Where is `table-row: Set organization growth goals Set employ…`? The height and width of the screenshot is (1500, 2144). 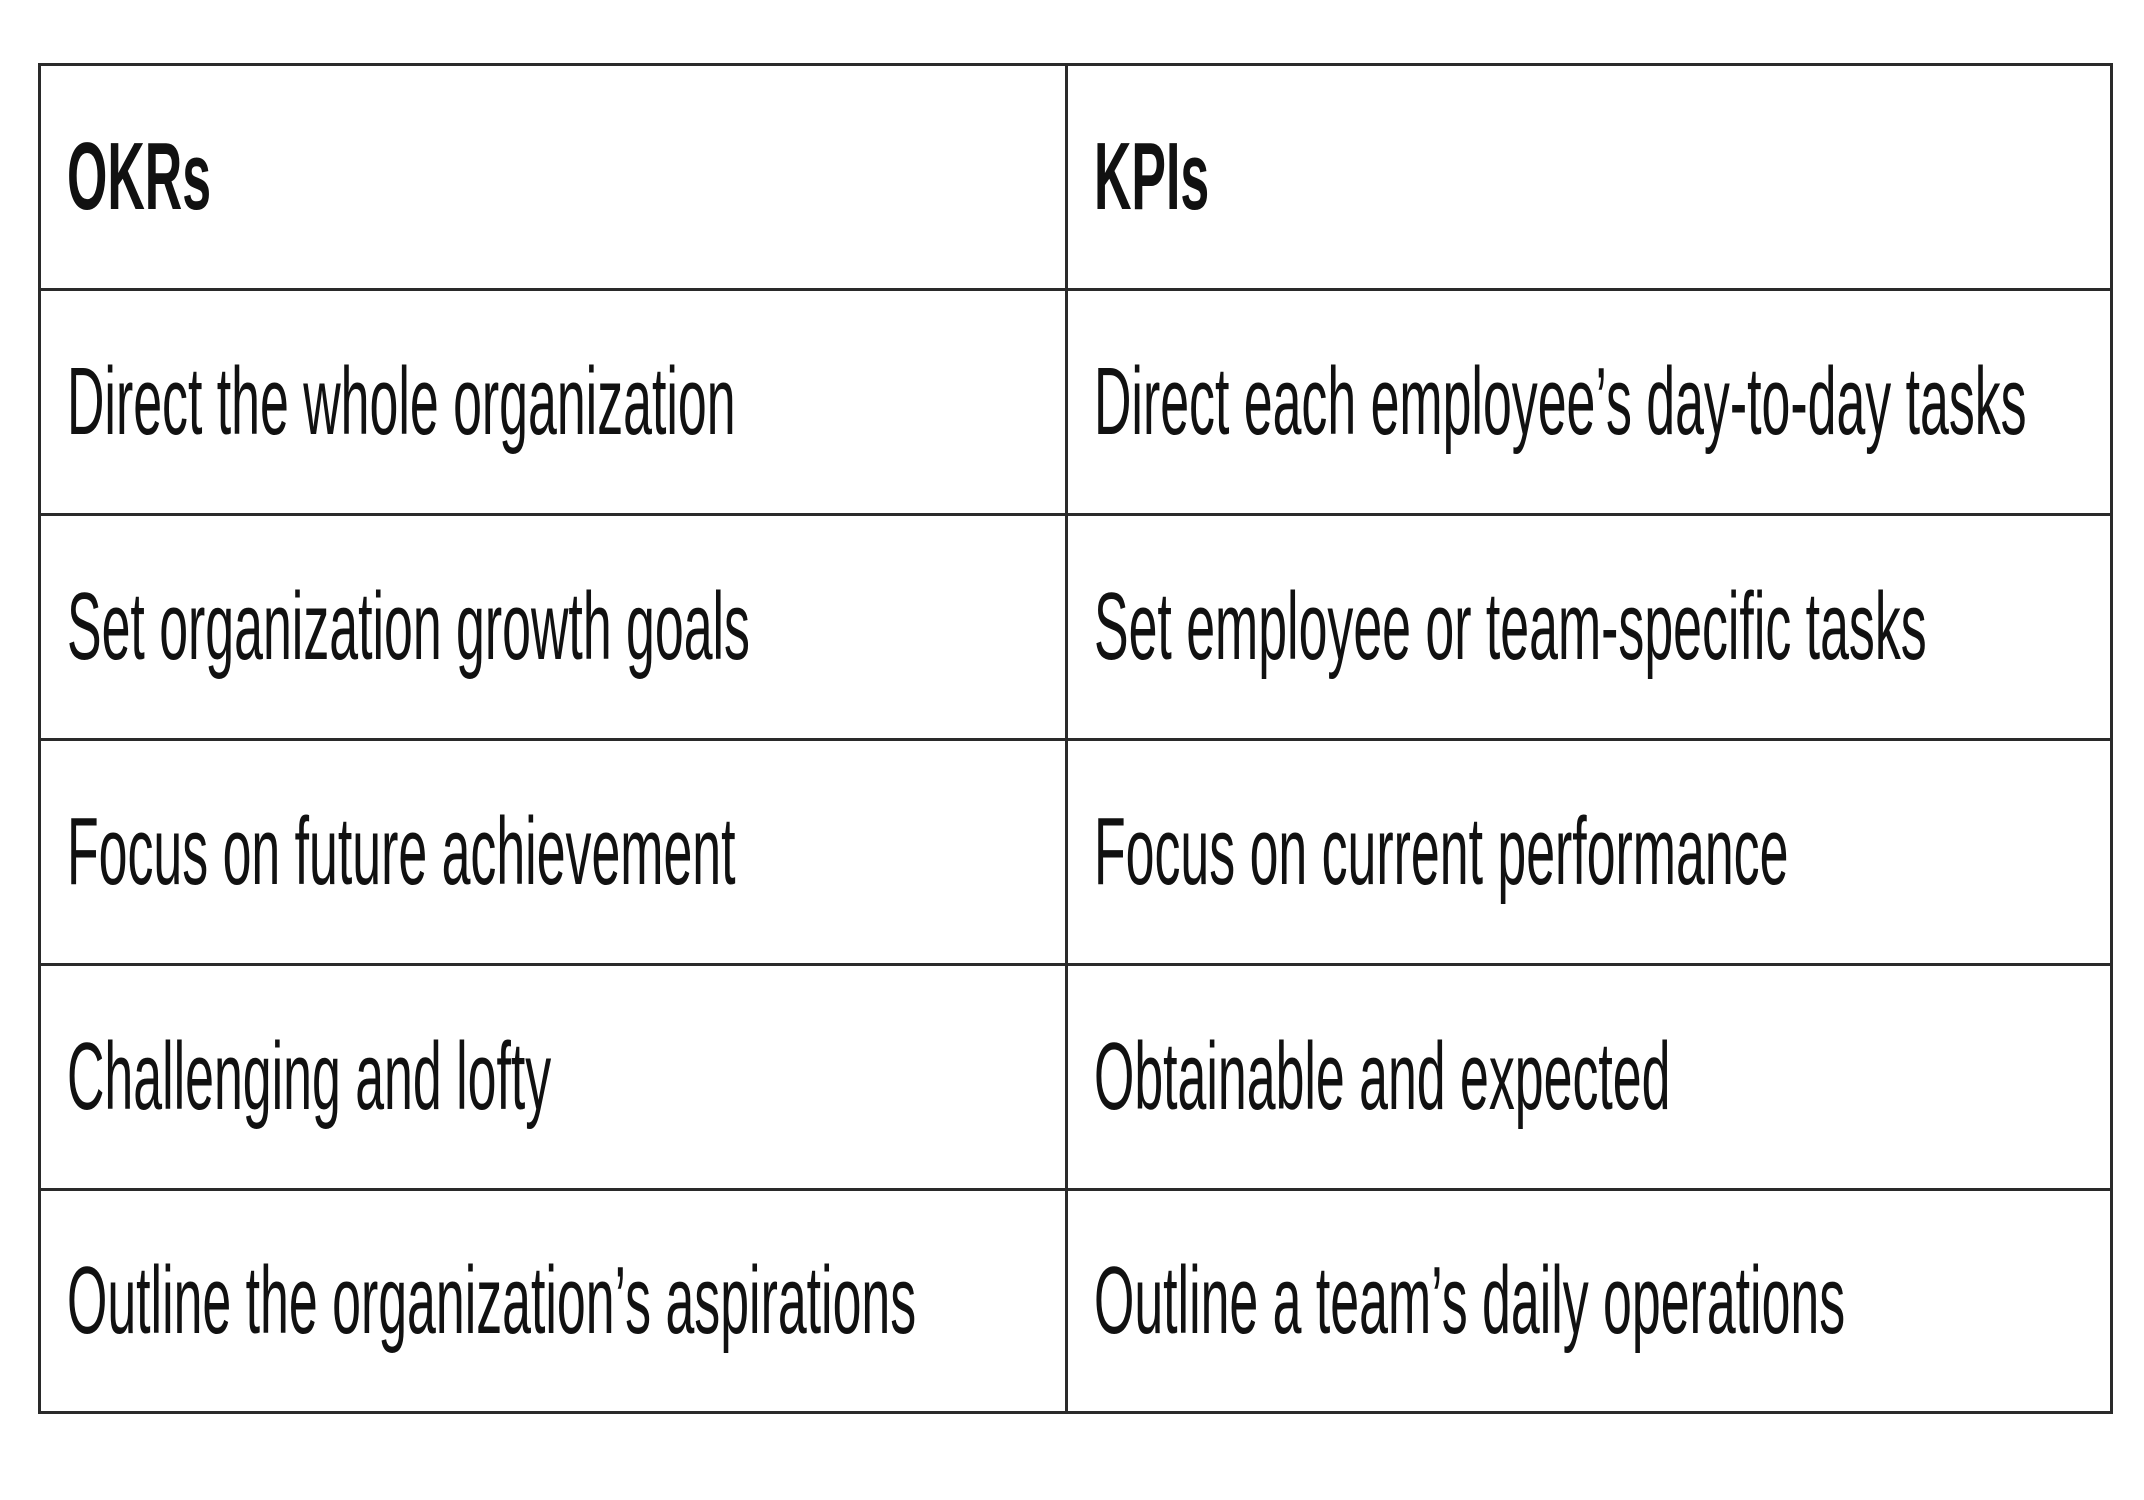 table-row: Set organization growth goals Set employ… is located at coordinates (1075, 627).